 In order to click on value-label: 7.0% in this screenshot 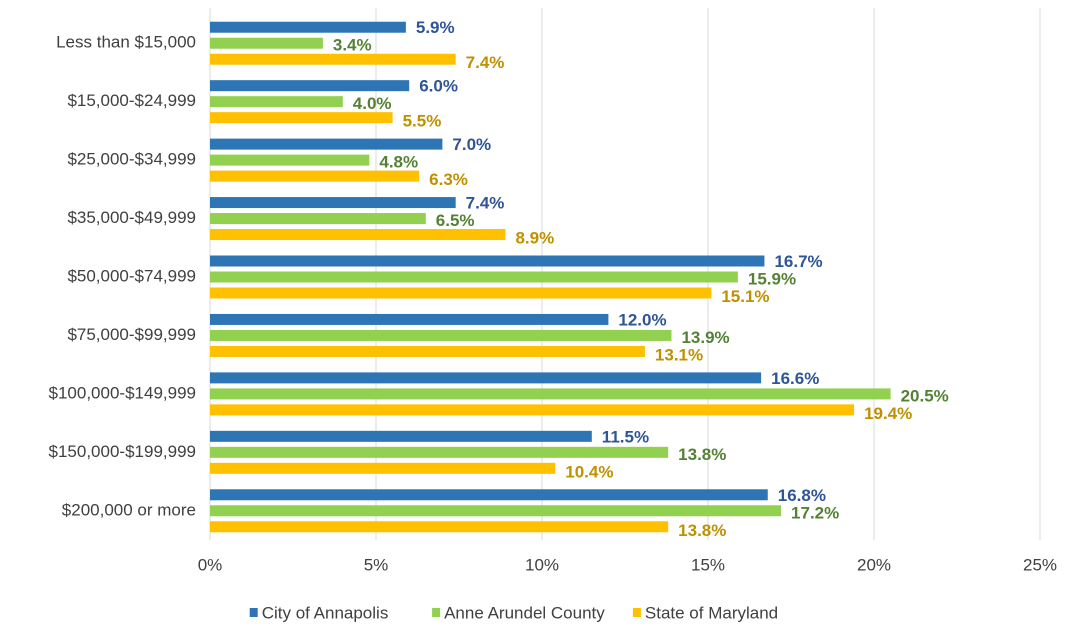, I will do `click(471, 144)`.